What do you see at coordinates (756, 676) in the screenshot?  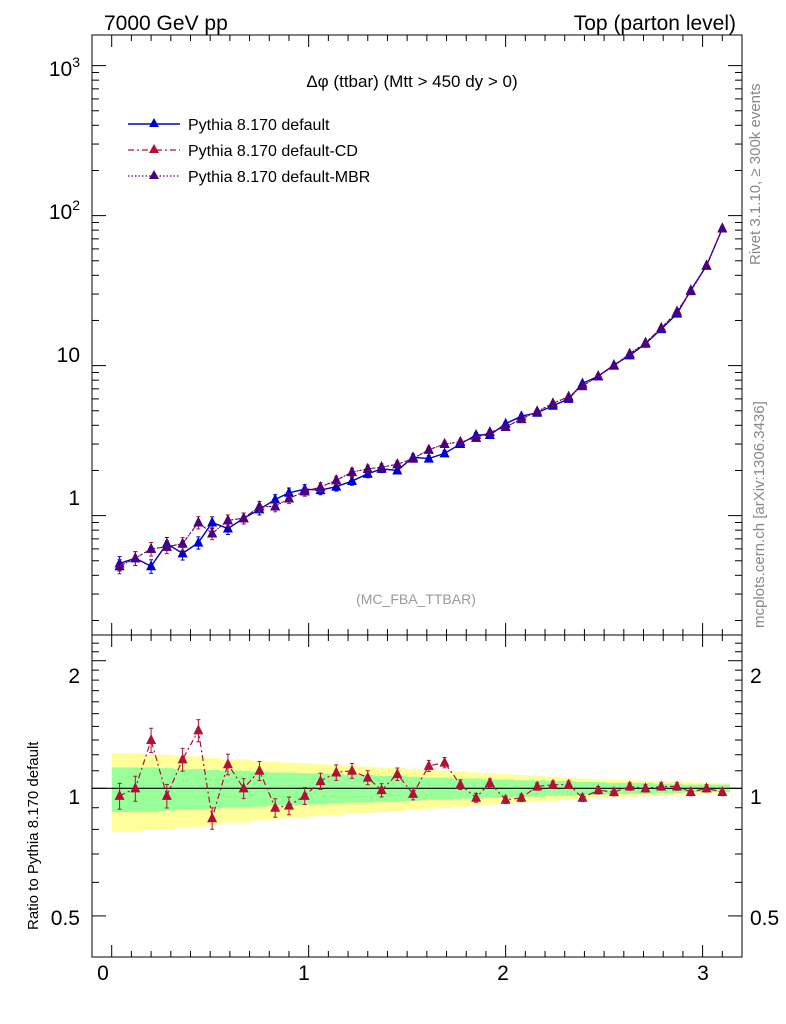 I see `ratio-tick-2-right: 2` at bounding box center [756, 676].